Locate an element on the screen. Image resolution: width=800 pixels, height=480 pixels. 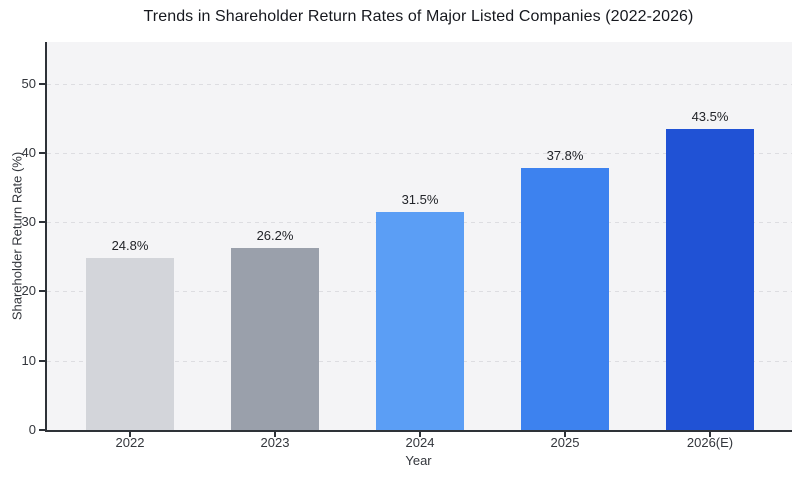
x-tick-mark-2025 is located at coordinates (565, 434).